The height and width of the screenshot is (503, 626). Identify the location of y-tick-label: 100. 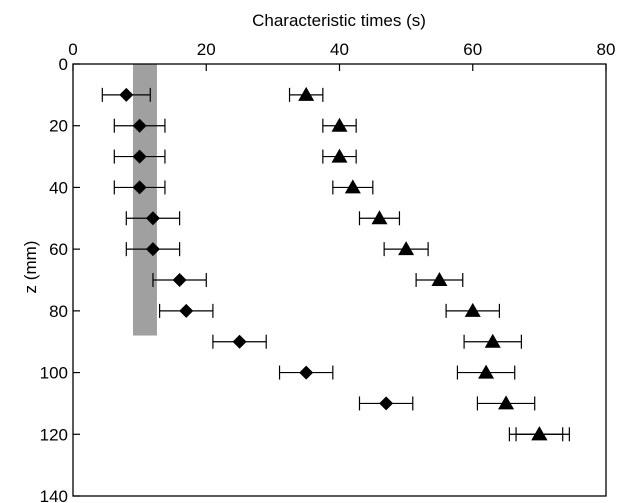
(54, 373).